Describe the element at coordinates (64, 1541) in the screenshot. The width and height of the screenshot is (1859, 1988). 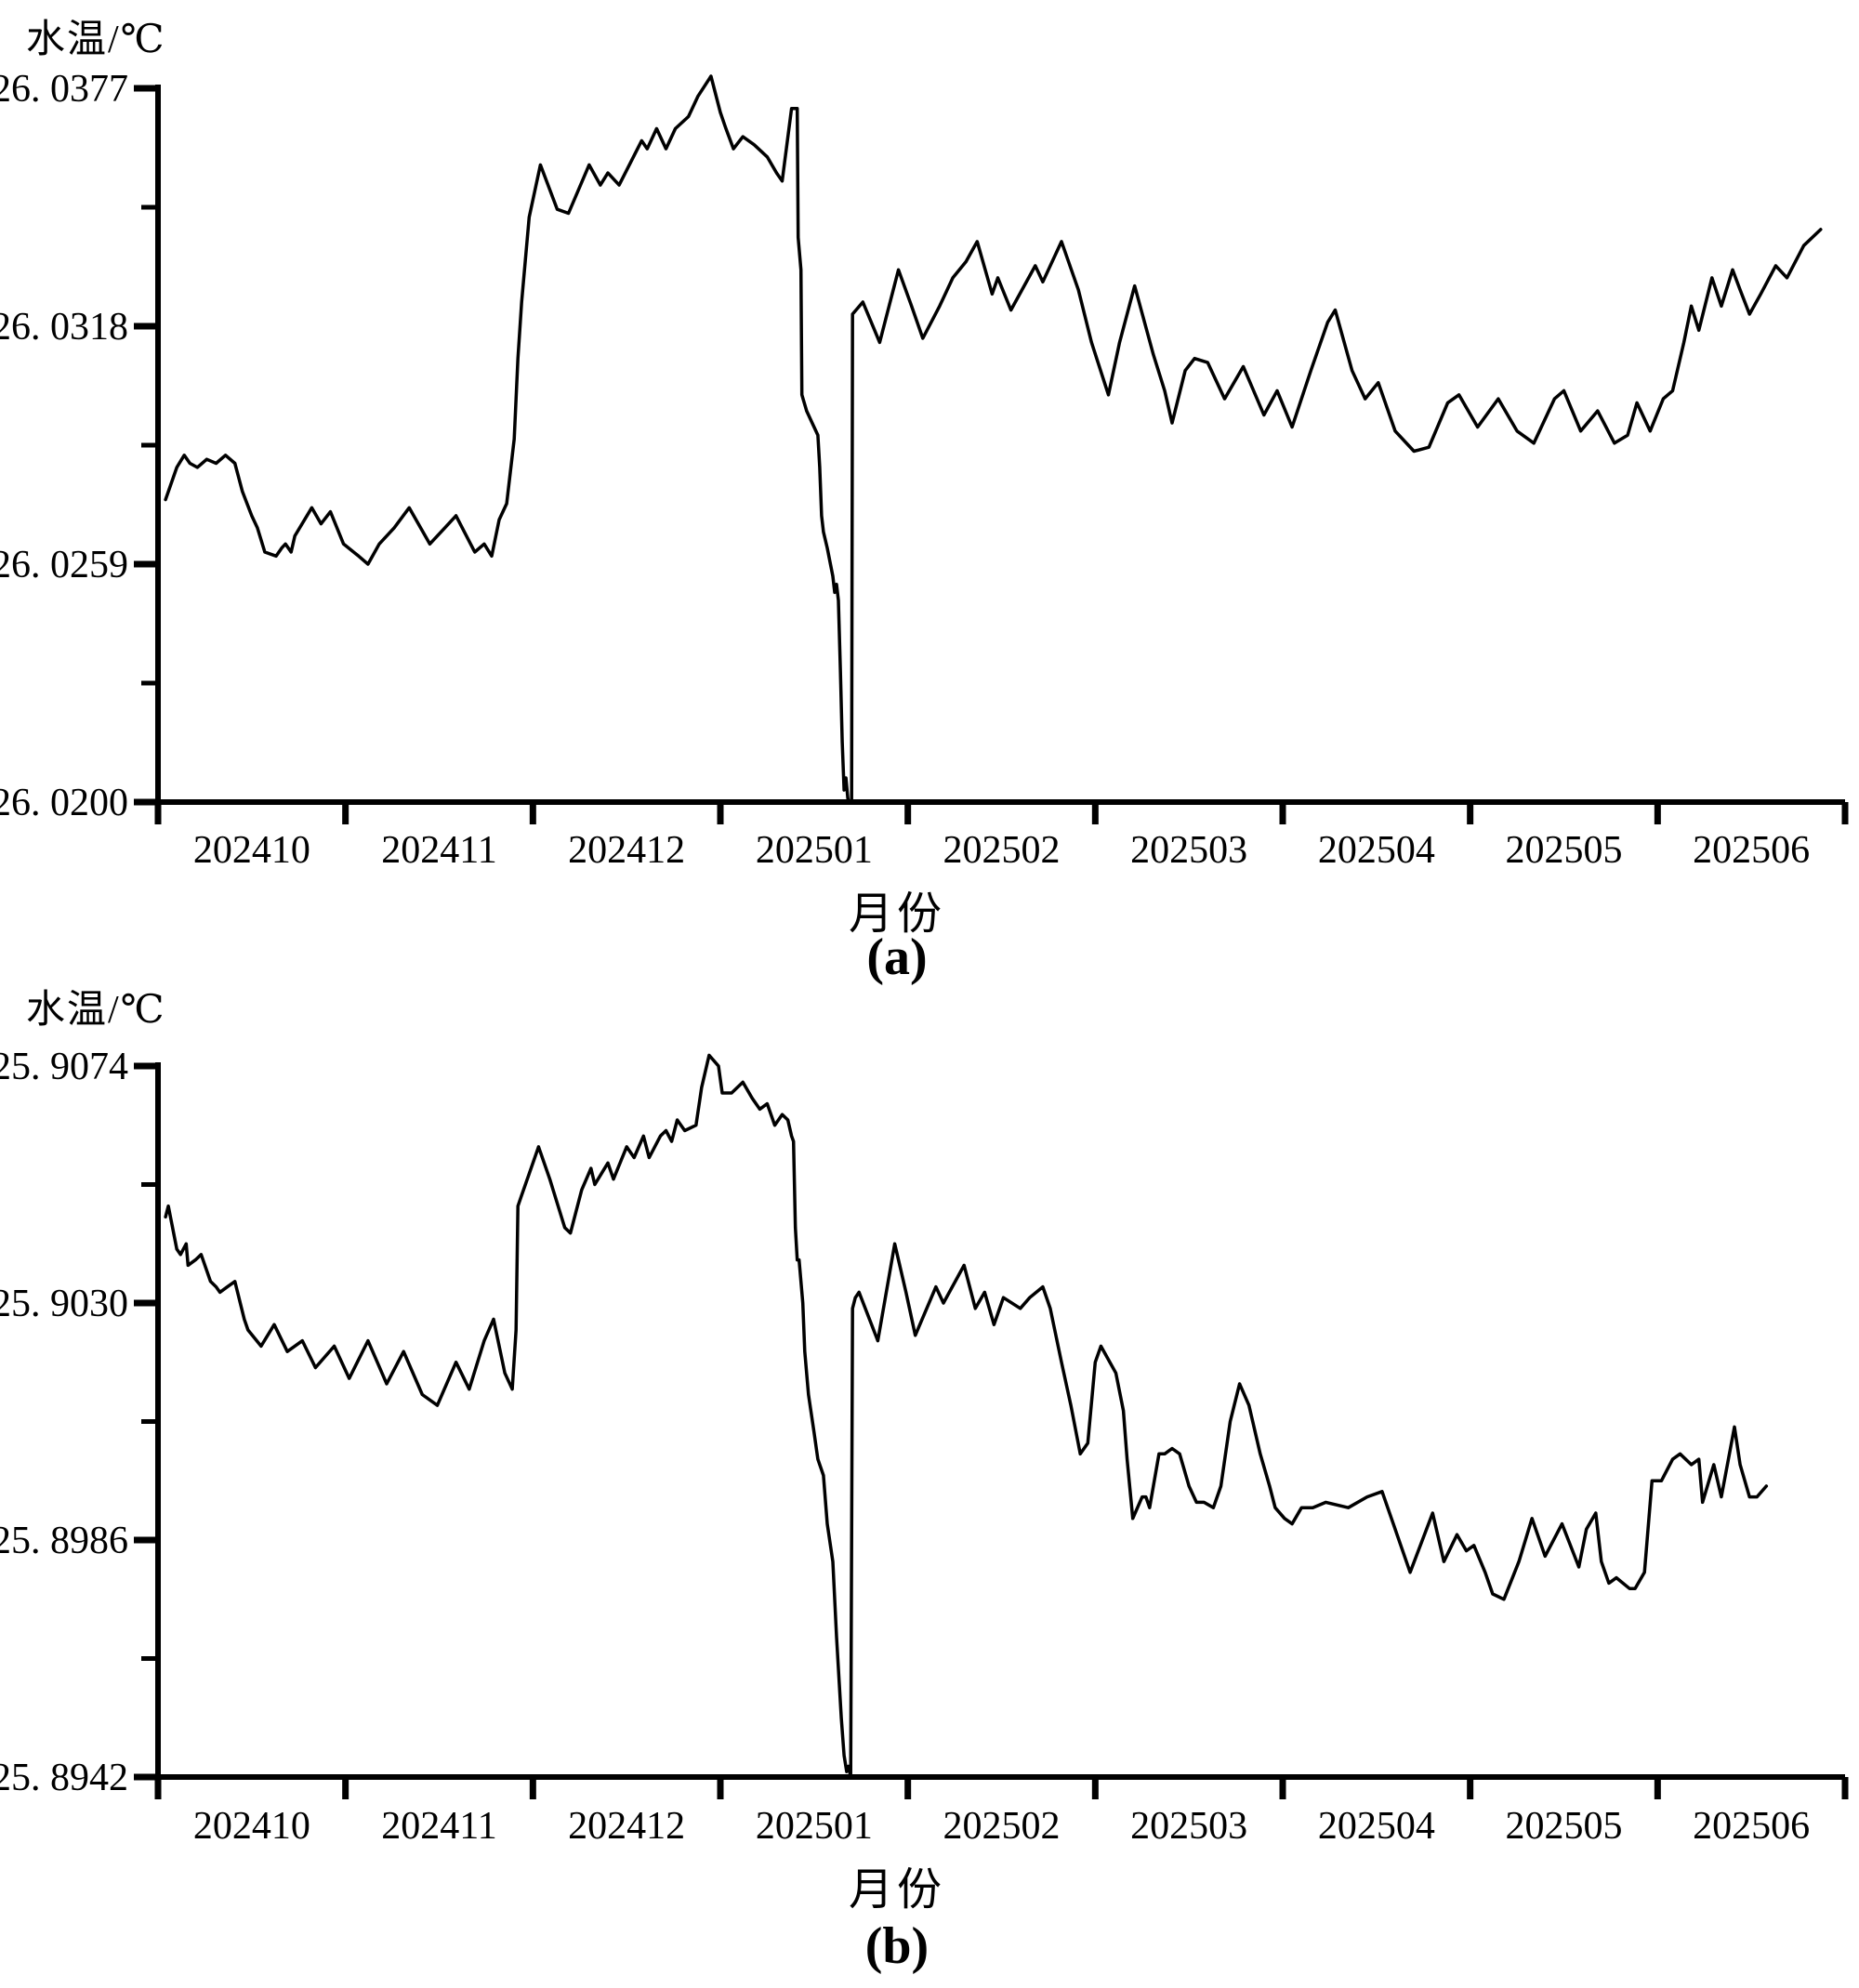
I see `y-tick-label: 25. 8986` at that location.